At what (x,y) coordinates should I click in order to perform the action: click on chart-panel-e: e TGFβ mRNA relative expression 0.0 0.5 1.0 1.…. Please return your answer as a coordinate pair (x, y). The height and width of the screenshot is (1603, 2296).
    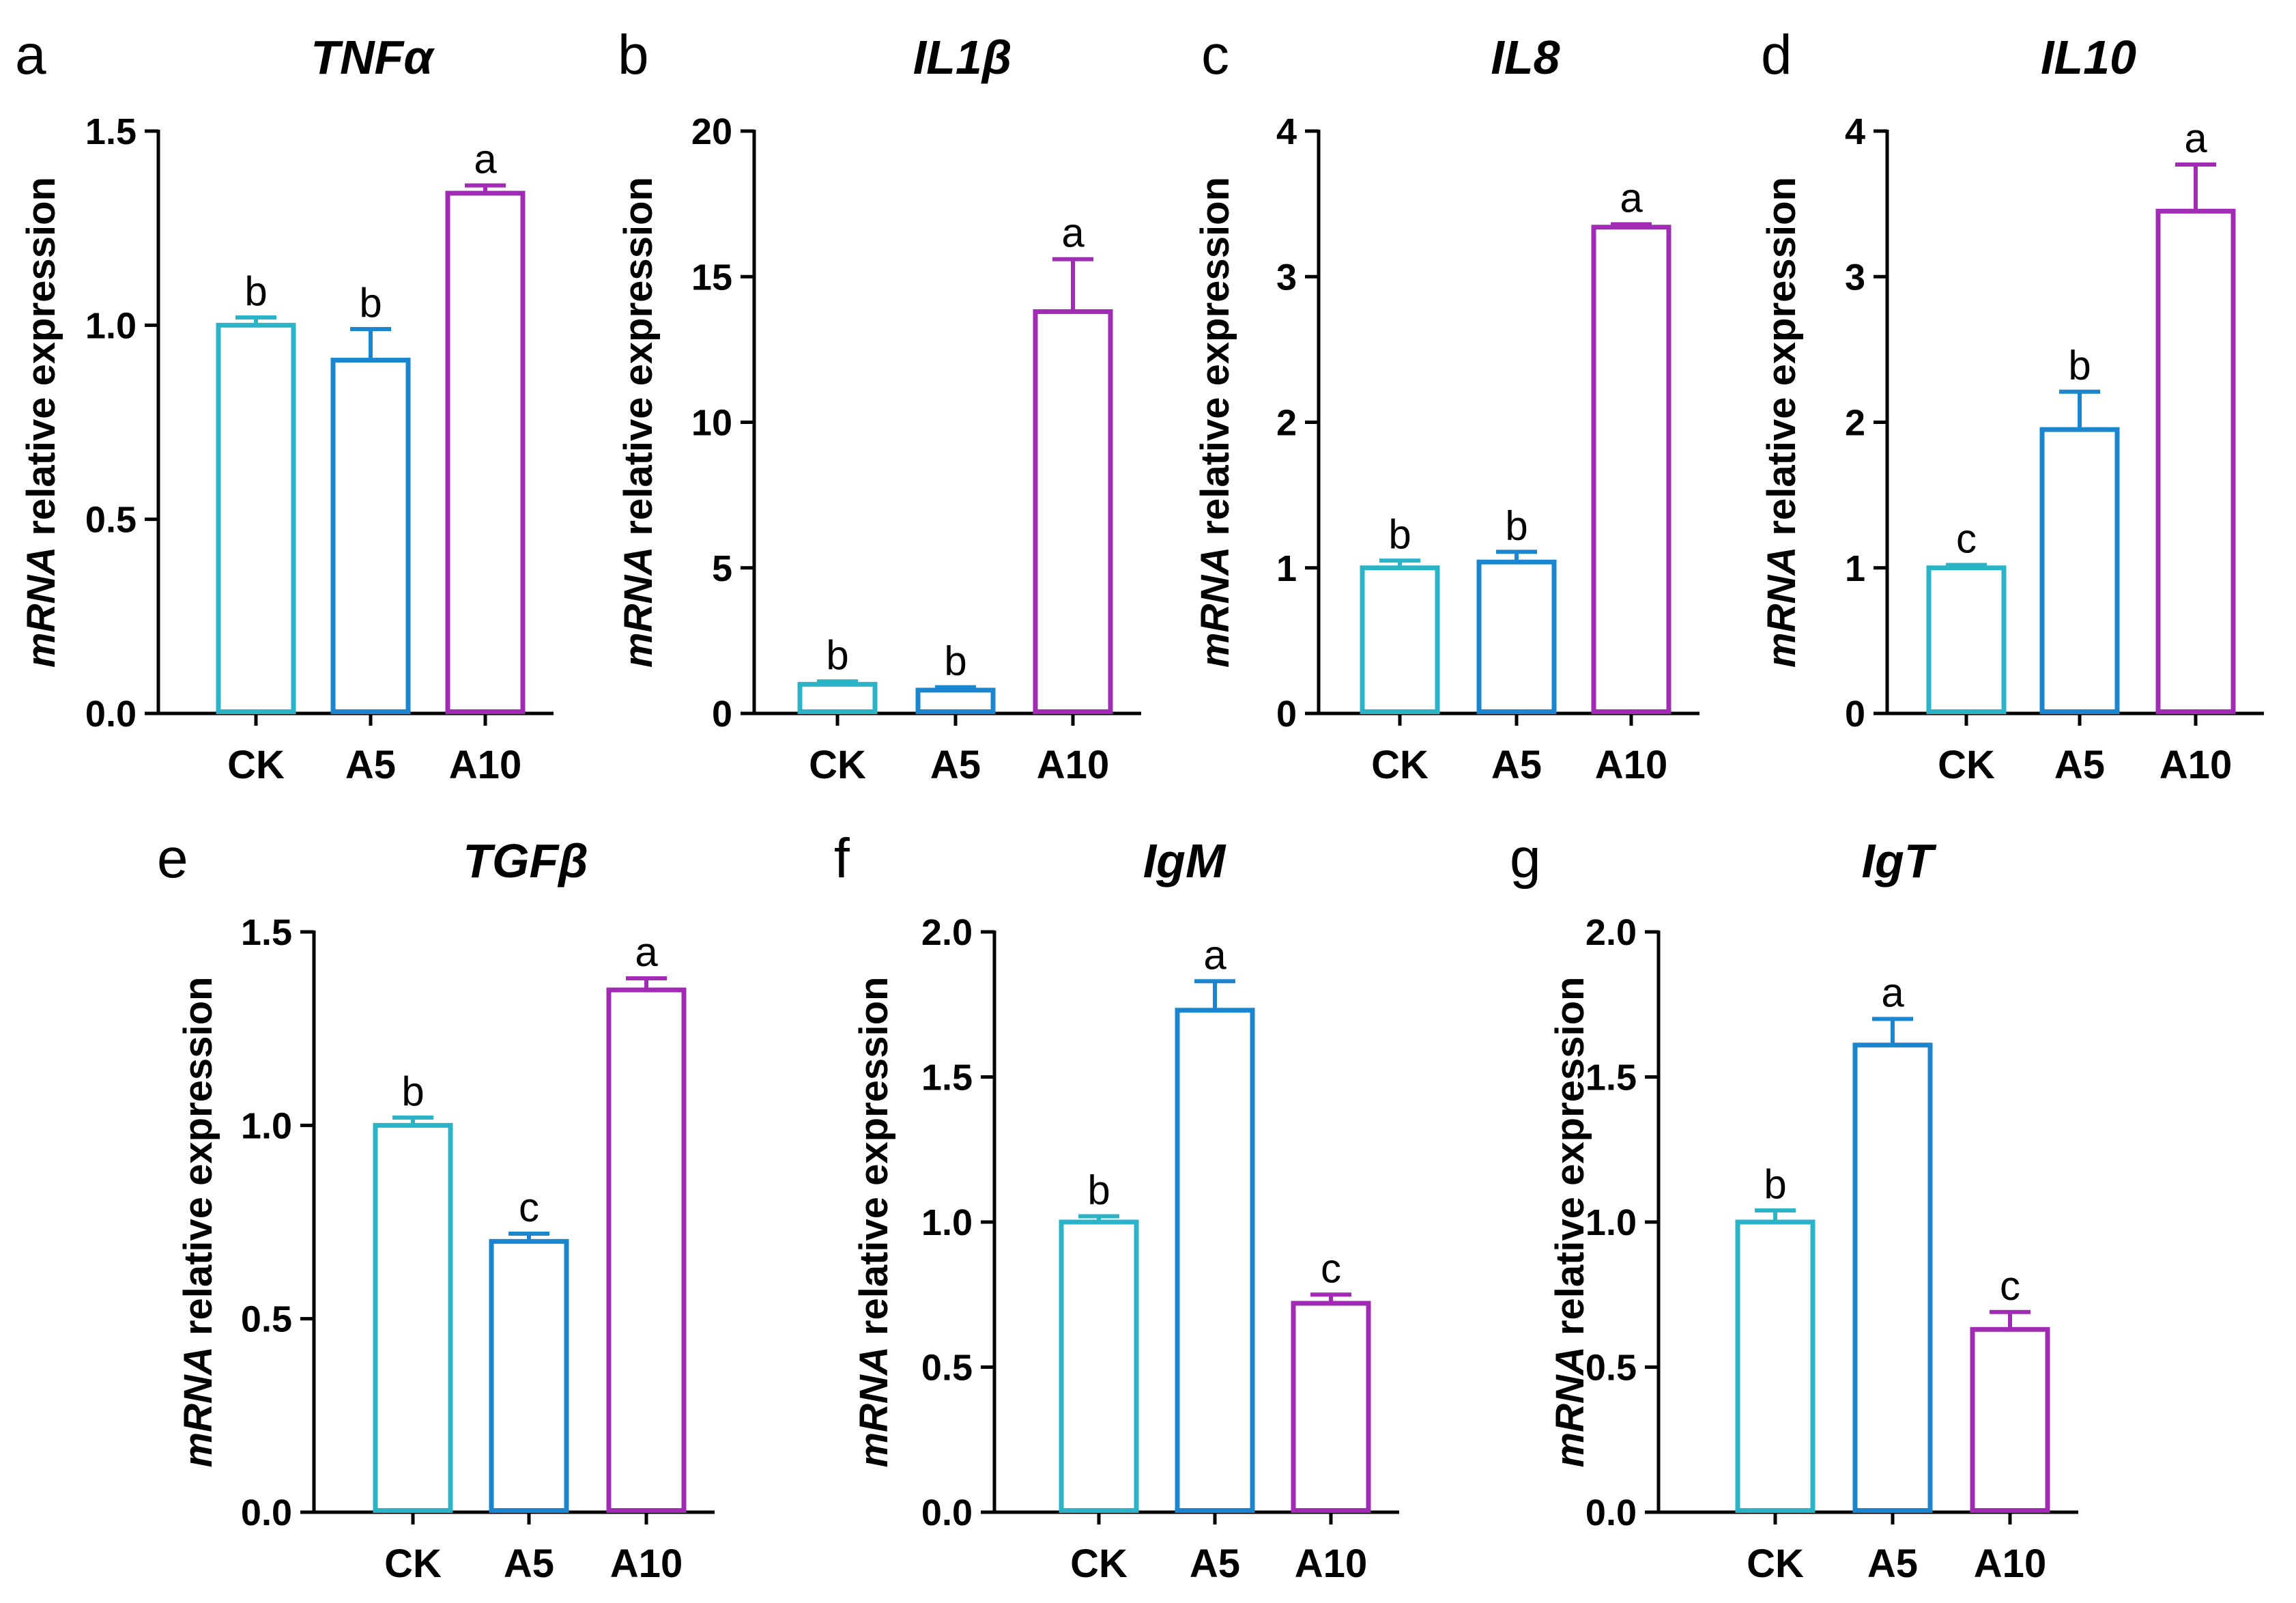
    Looking at the image, I should click on (436, 1206).